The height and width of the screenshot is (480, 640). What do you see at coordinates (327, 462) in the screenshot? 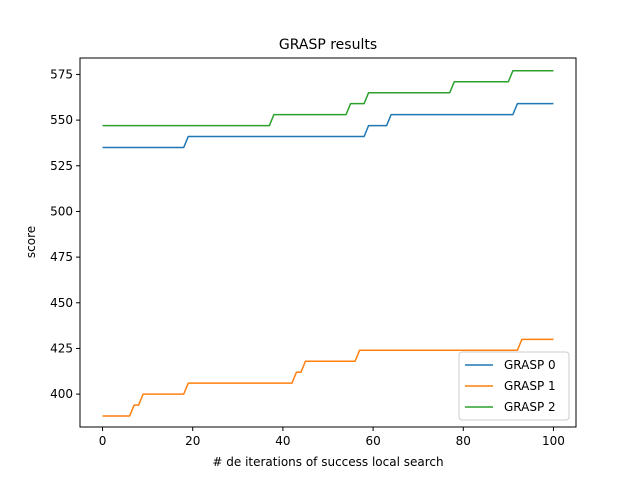
I see `x-axis-label: # de iterations of success local search` at bounding box center [327, 462].